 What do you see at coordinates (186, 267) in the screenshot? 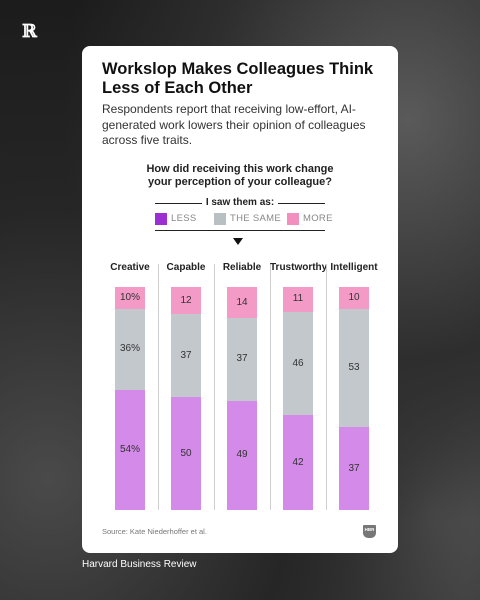
I see `category-label-capable: Capable` at bounding box center [186, 267].